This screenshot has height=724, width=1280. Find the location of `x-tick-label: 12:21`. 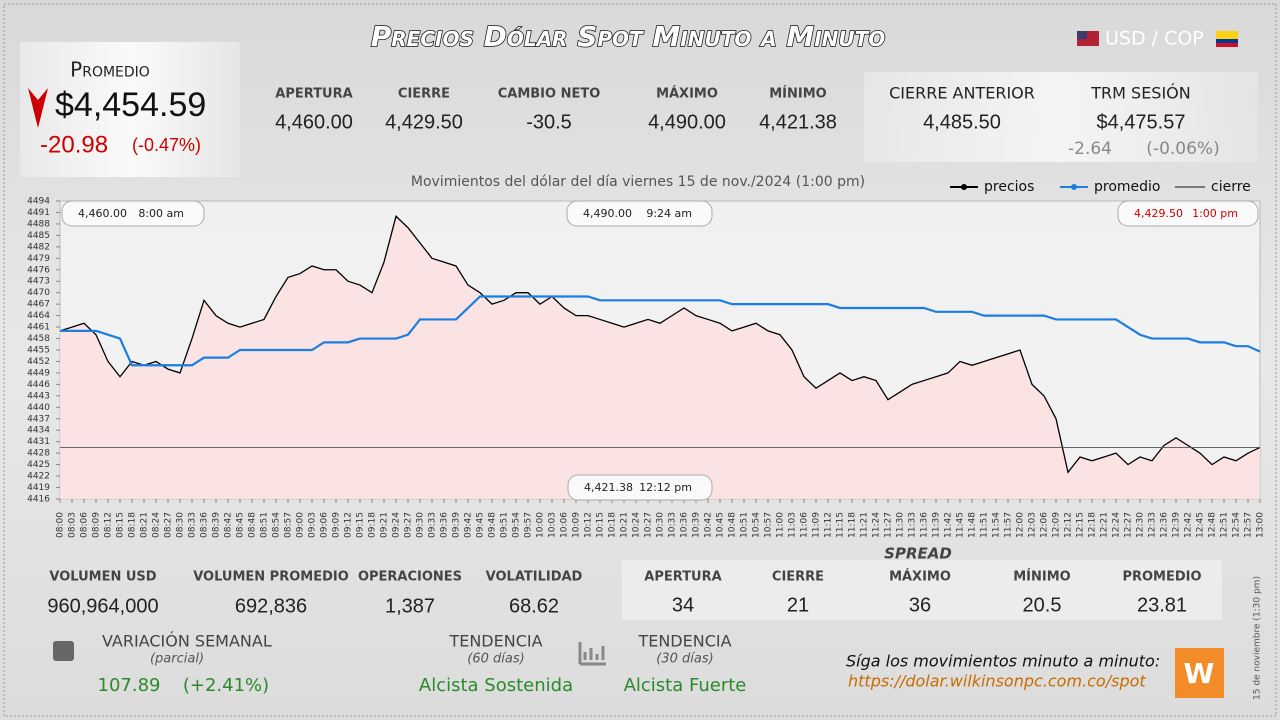

x-tick-label: 12:21 is located at coordinates (1105, 525).